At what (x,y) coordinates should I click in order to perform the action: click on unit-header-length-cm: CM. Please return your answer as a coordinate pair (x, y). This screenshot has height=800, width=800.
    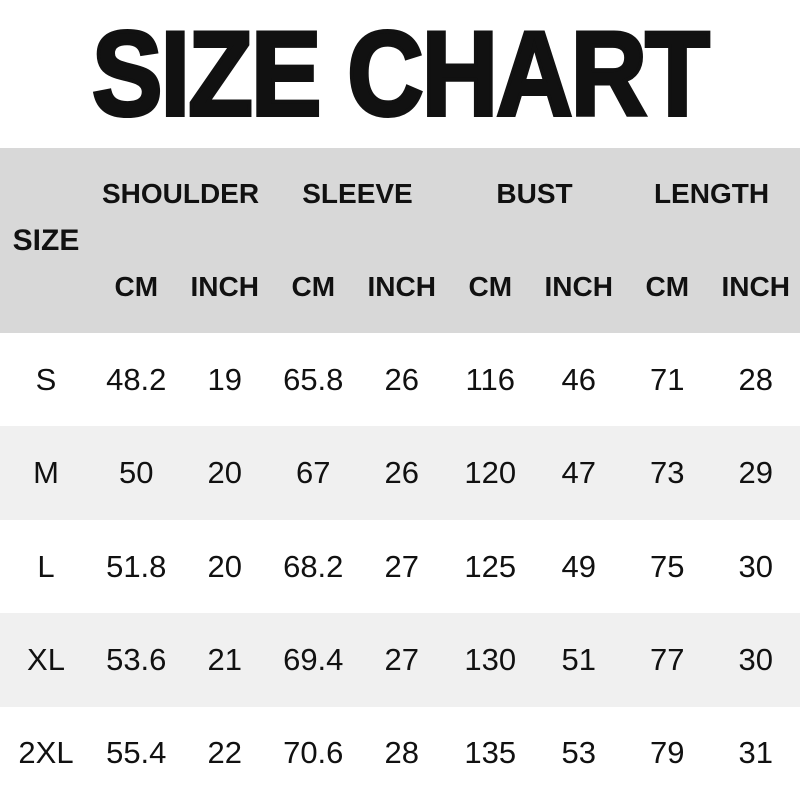
    Looking at the image, I should click on (667, 286).